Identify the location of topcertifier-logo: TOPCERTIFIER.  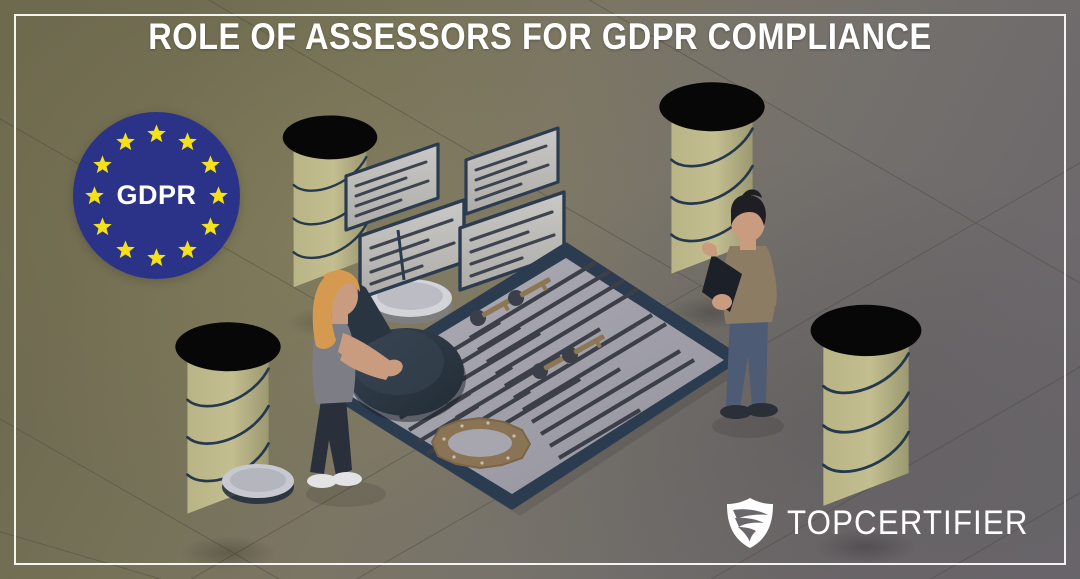
(887, 523).